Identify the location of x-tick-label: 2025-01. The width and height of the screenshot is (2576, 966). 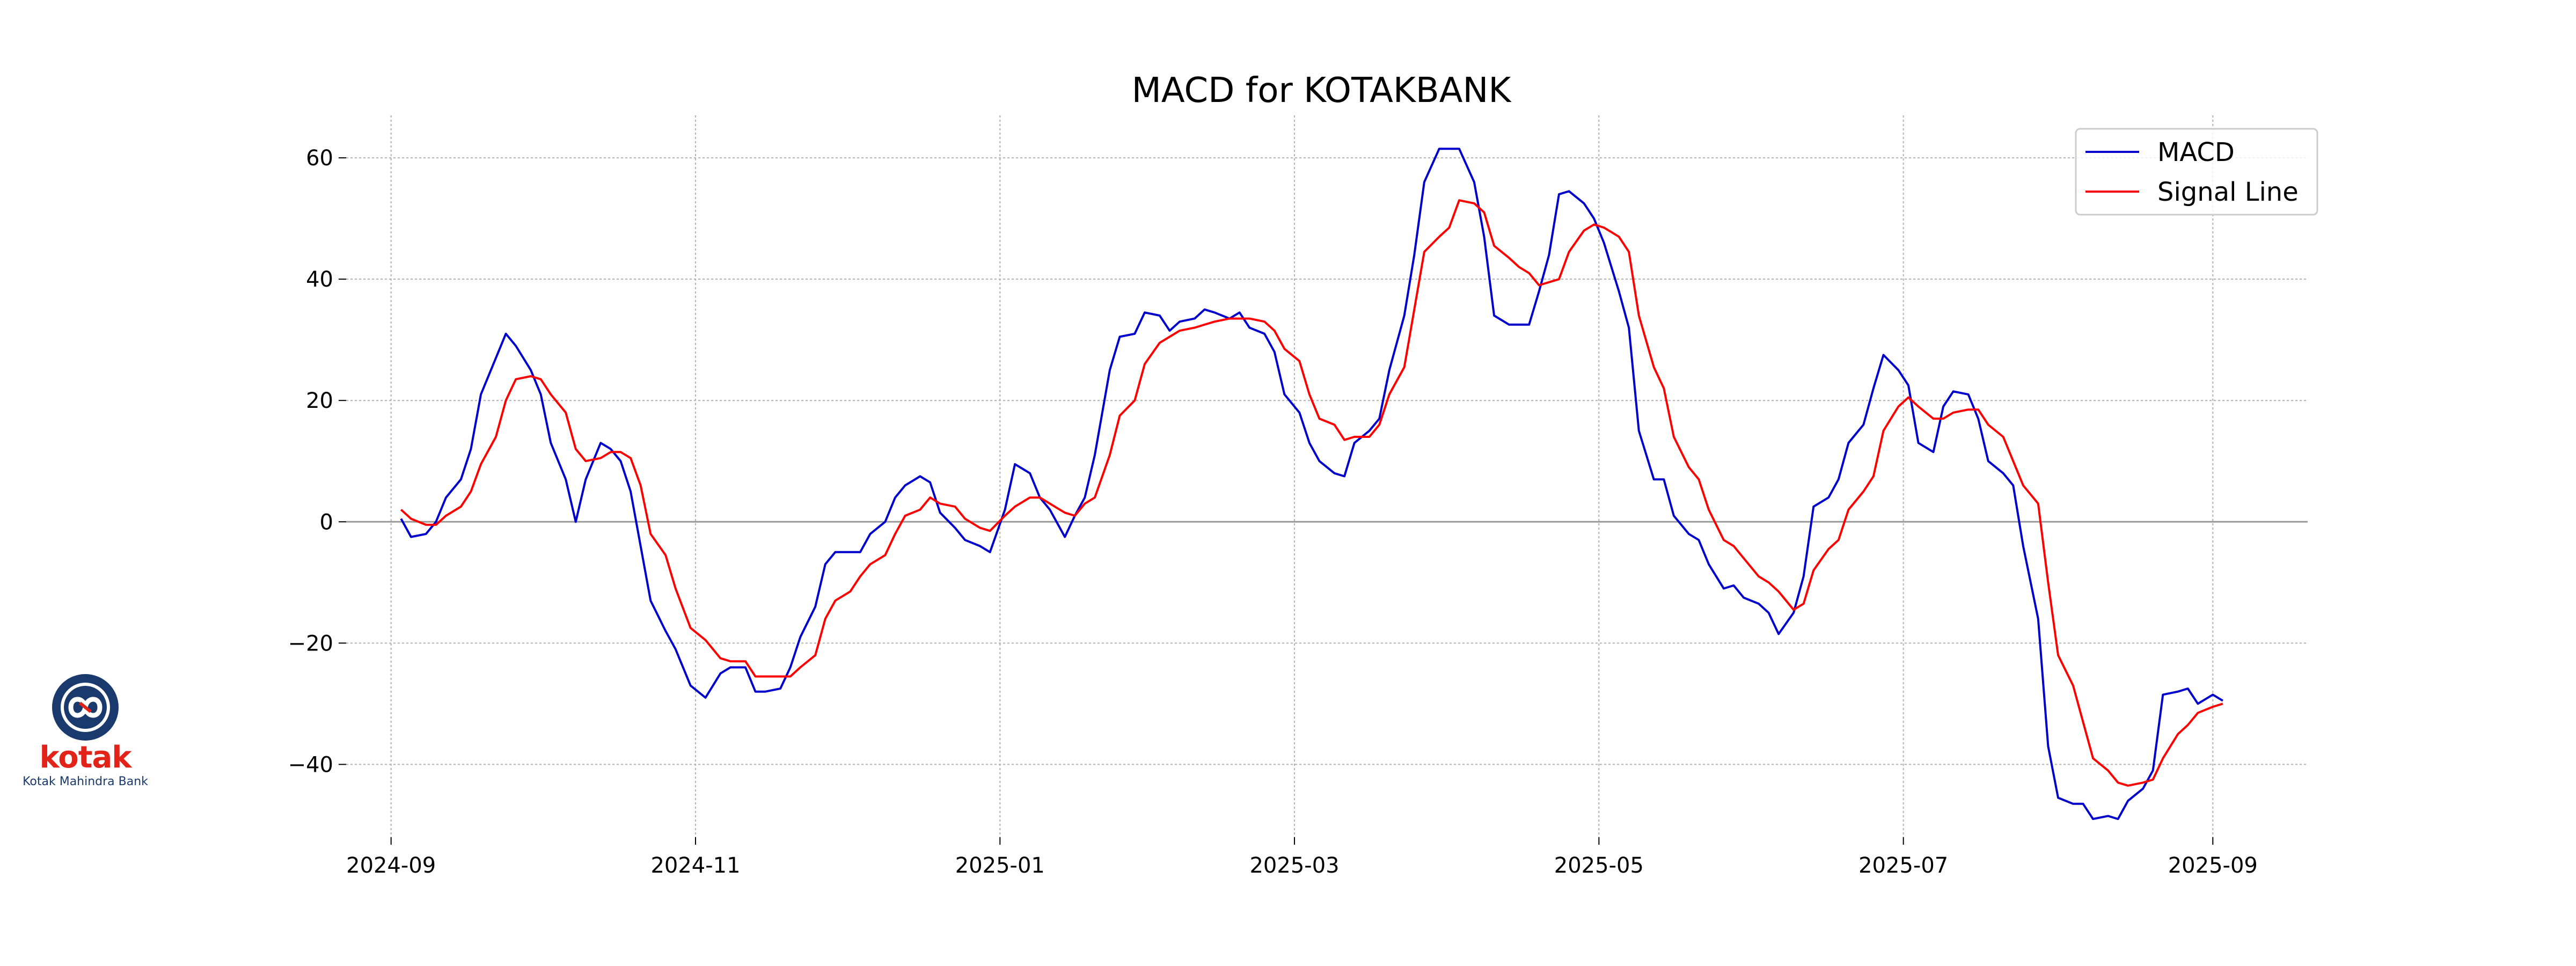
(1000, 865).